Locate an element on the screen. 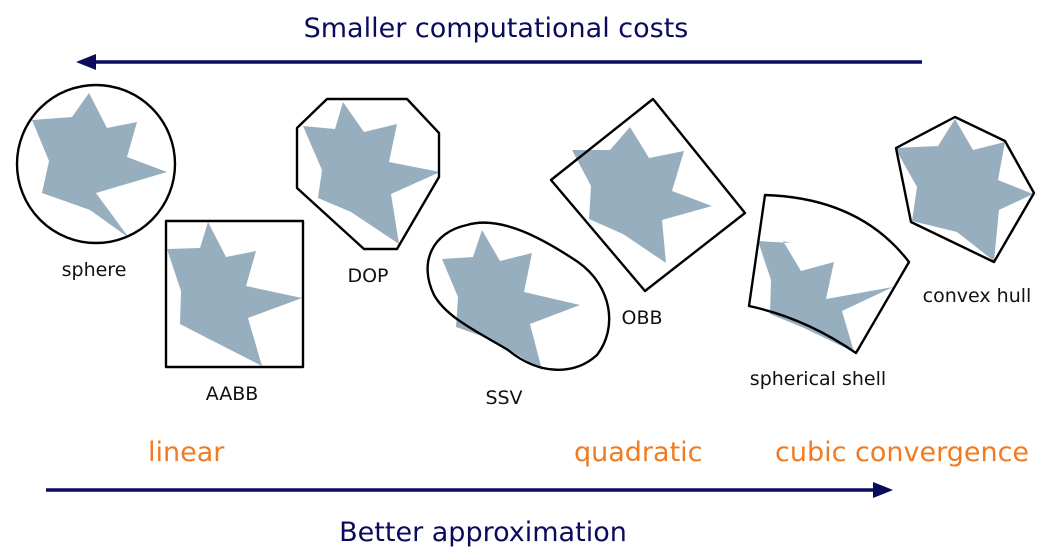 The image size is (1048, 559). dop-label: DOP is located at coordinates (367, 276).